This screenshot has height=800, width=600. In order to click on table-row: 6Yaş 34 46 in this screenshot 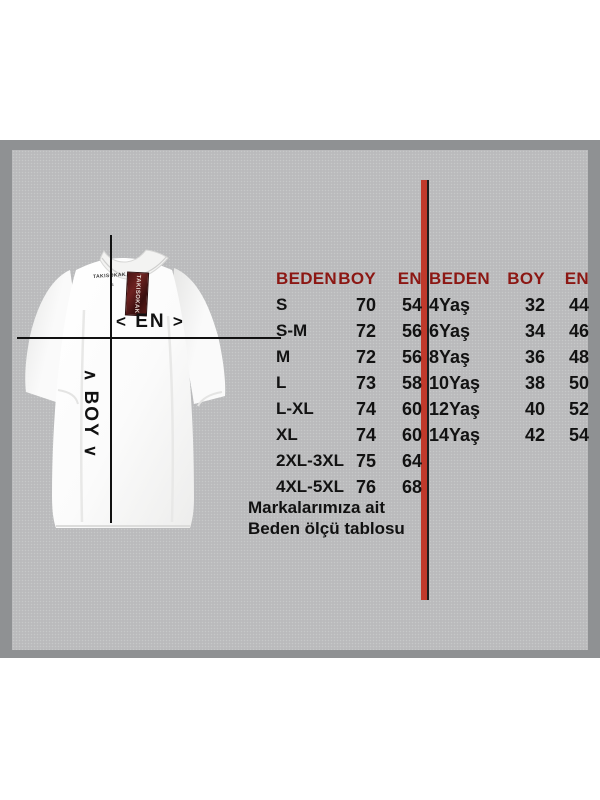, I will do `click(509, 331)`.